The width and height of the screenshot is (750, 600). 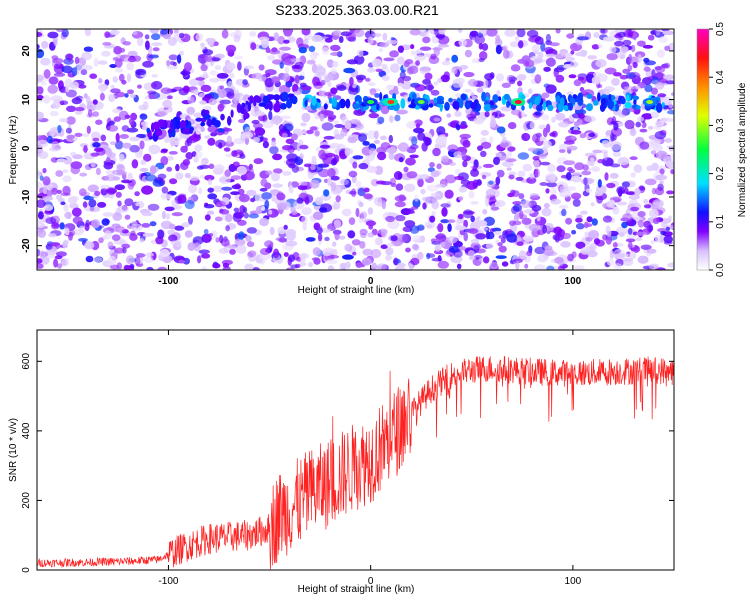 I want to click on x-tick-label: 100, so click(x=573, y=281).